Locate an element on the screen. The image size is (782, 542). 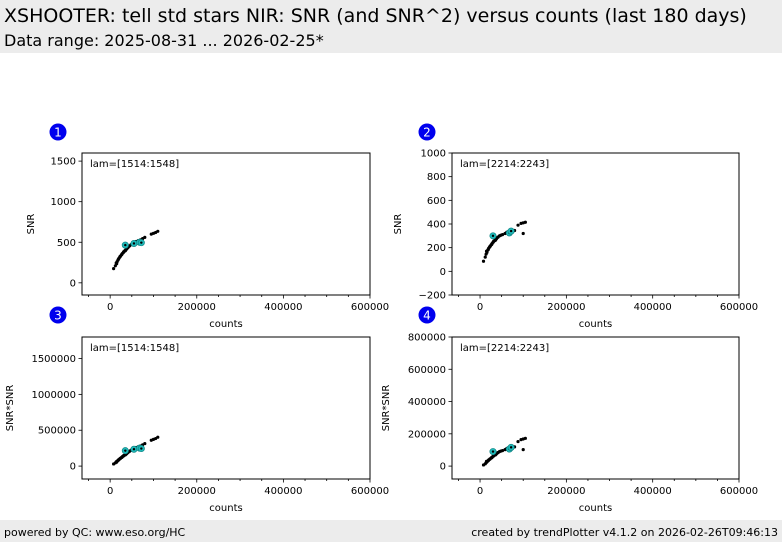
y-tick-label: 400 is located at coordinates (436, 225).